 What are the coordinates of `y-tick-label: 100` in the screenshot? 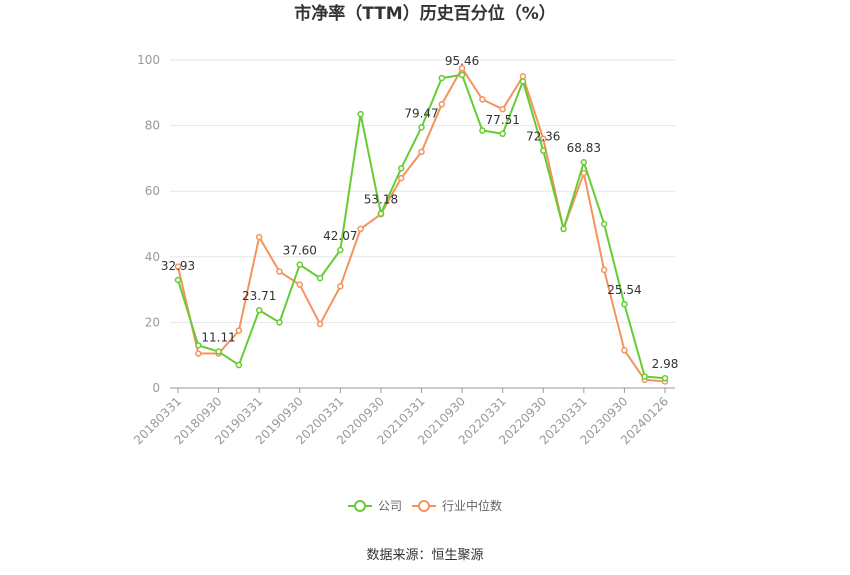 It's located at (148, 60).